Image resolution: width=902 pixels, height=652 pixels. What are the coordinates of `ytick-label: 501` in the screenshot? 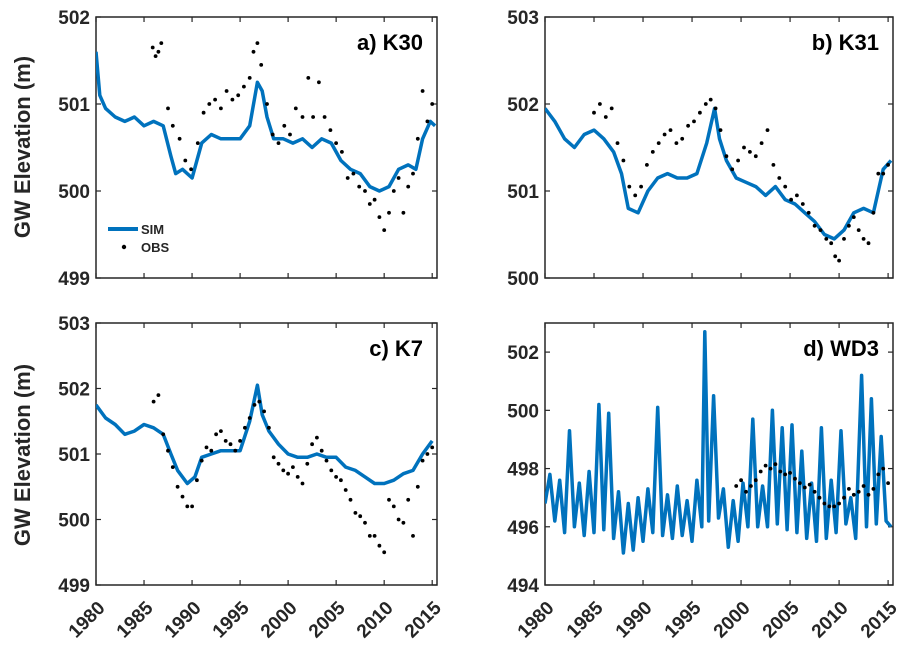 It's located at (74, 105).